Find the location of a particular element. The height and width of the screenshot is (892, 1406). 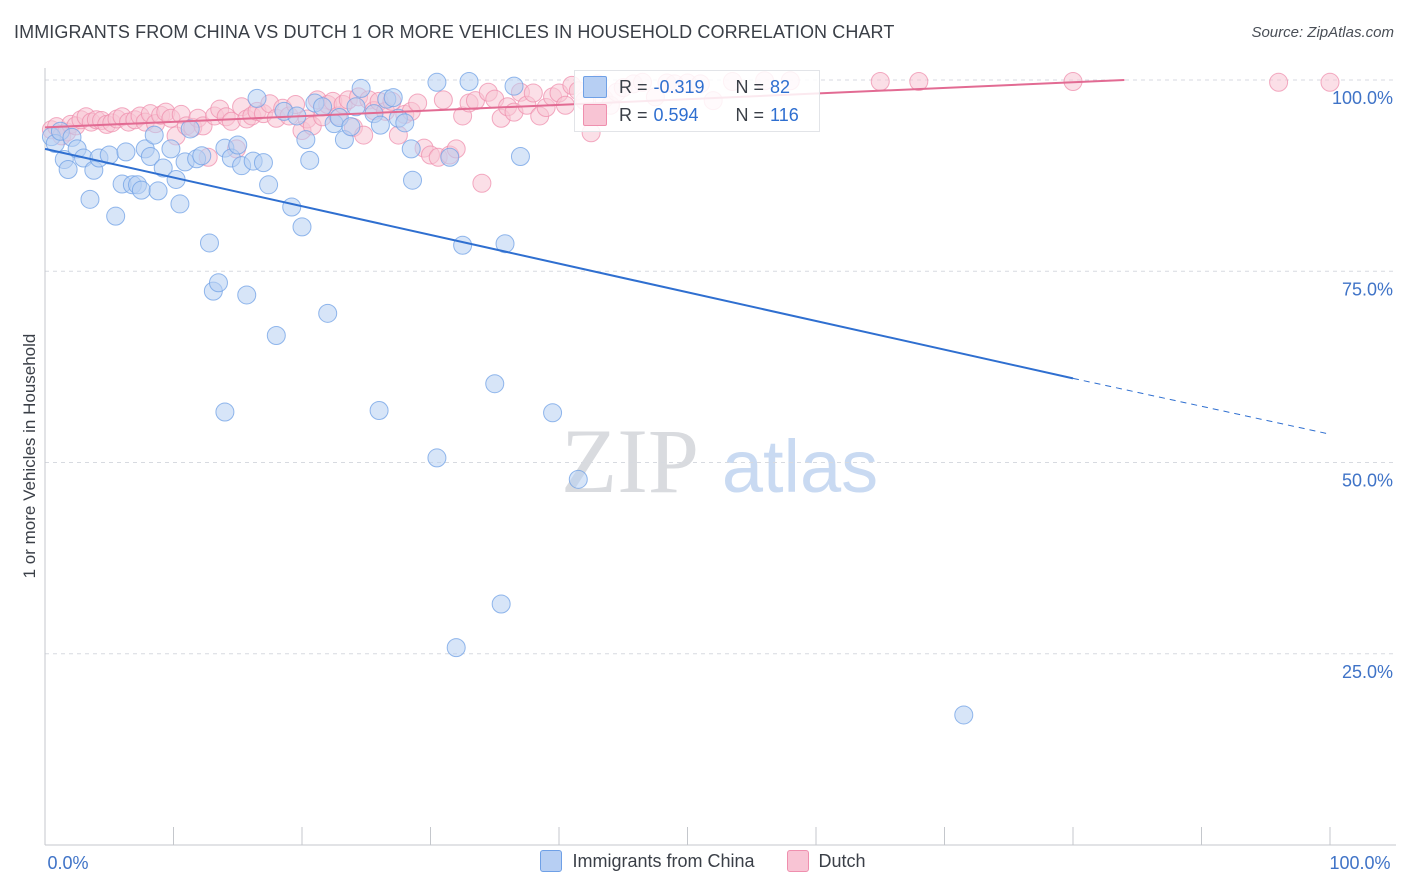

legend-item-china: Immigrants from China is located at coordinates (647, 861).